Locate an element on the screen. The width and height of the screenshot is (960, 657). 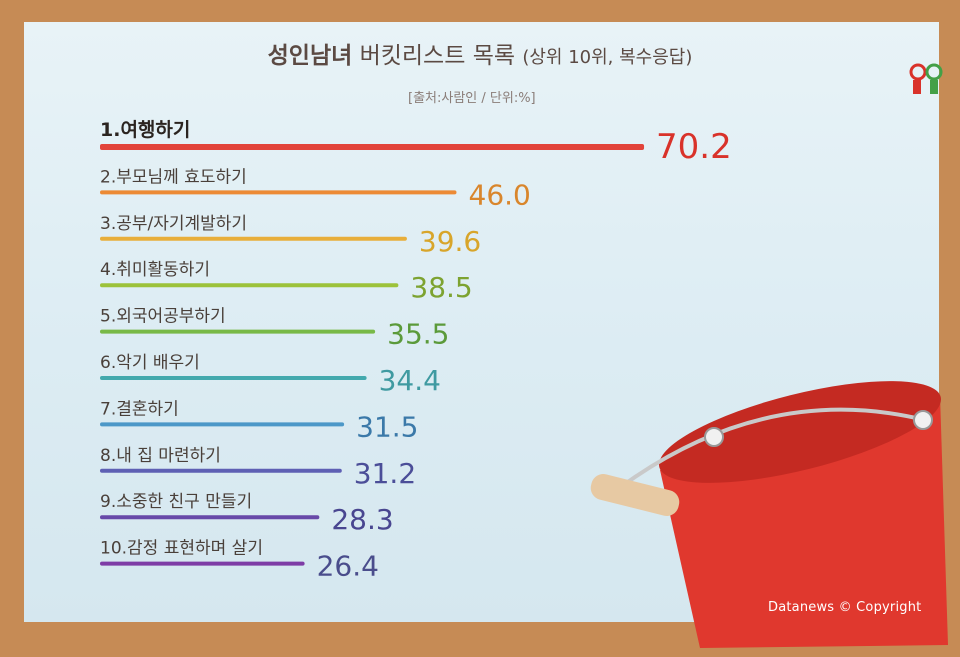
category-label: 10.감정 표현하며 살기 is located at coordinates (181, 549).